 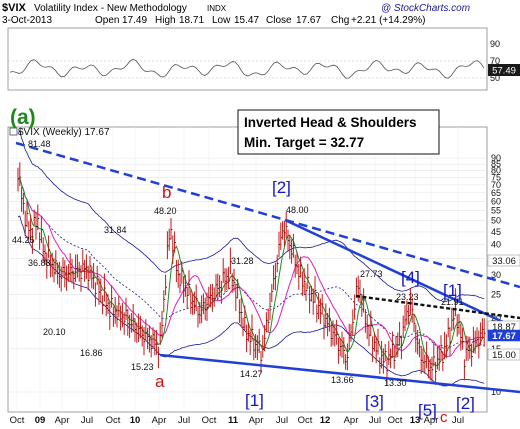 What do you see at coordinates (496, 193) in the screenshot?
I see `y-tick-label: 65` at bounding box center [496, 193].